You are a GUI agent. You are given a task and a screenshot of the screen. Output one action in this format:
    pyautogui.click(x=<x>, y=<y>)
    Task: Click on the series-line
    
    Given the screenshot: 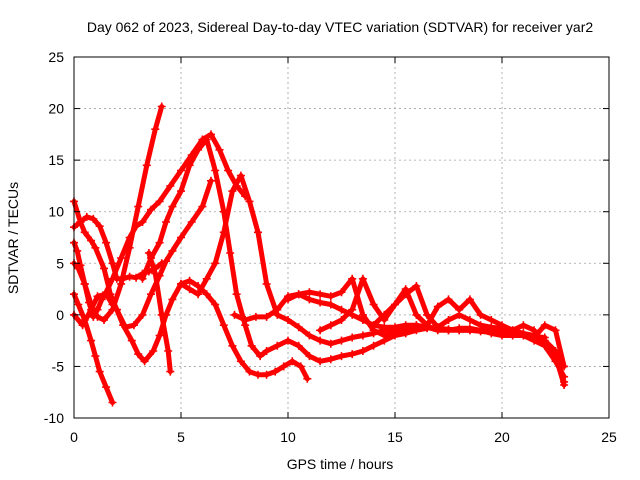 What is the action you would take?
    pyautogui.click(x=93, y=348)
    